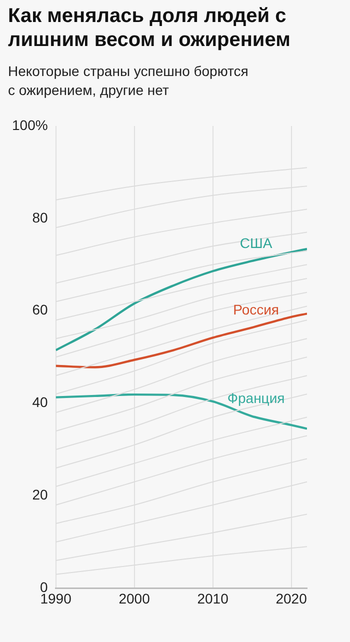 The height and width of the screenshot is (642, 350). I want to click on y-tick-label: 40, so click(40, 402).